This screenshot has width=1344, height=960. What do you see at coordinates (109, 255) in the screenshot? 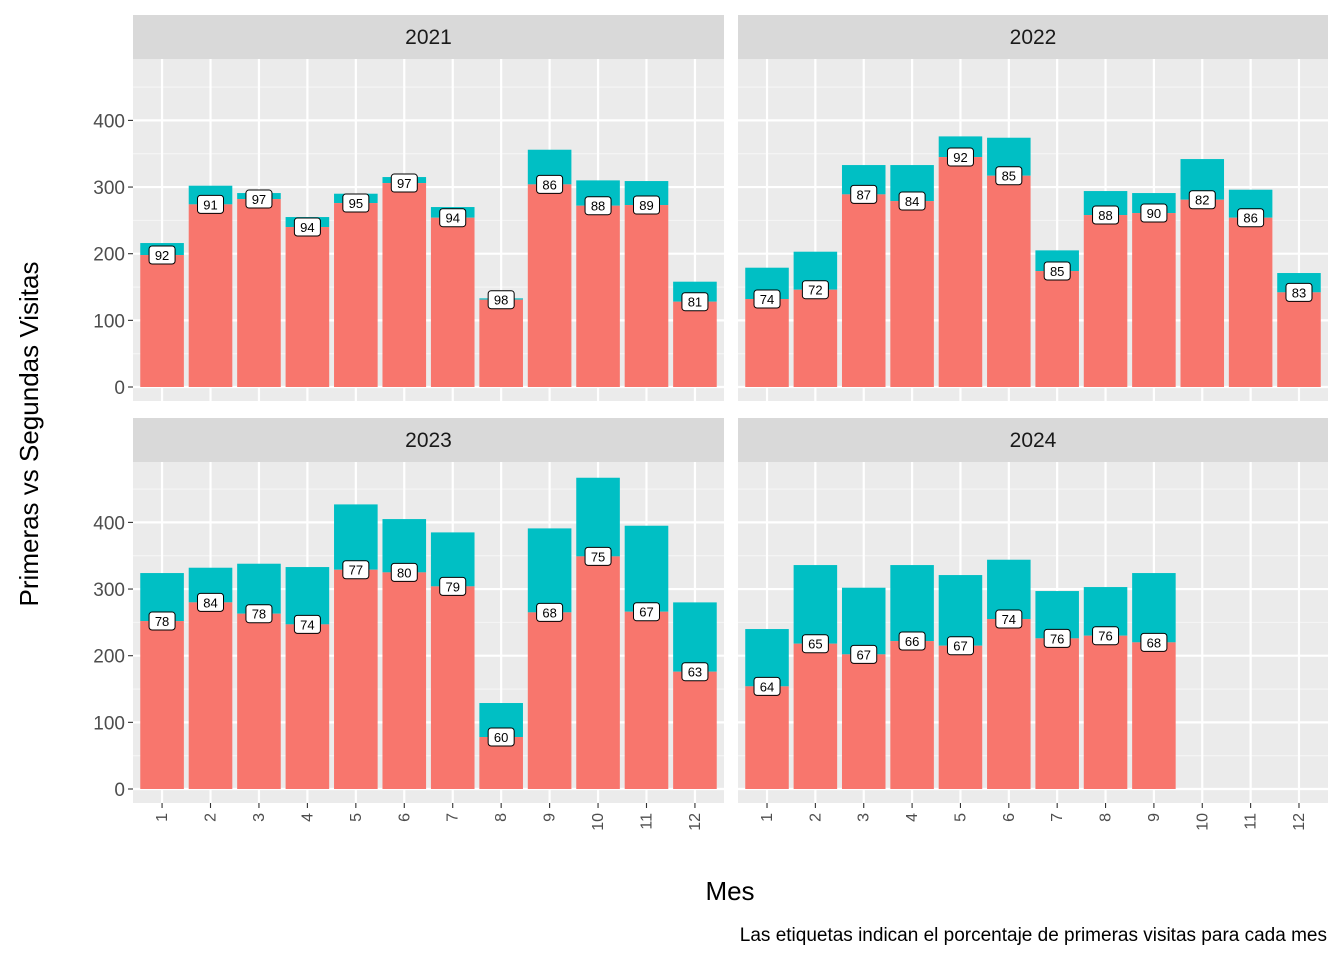
I see `y-tick-label: 200` at bounding box center [109, 255].